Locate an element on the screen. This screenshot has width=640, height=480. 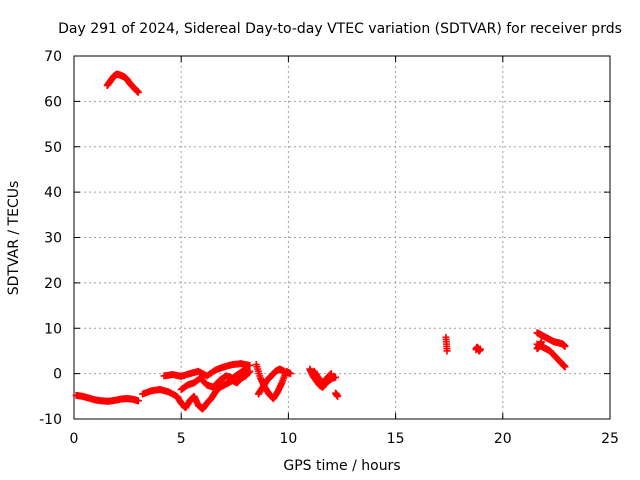
x-tick-label: 20 is located at coordinates (503, 439).